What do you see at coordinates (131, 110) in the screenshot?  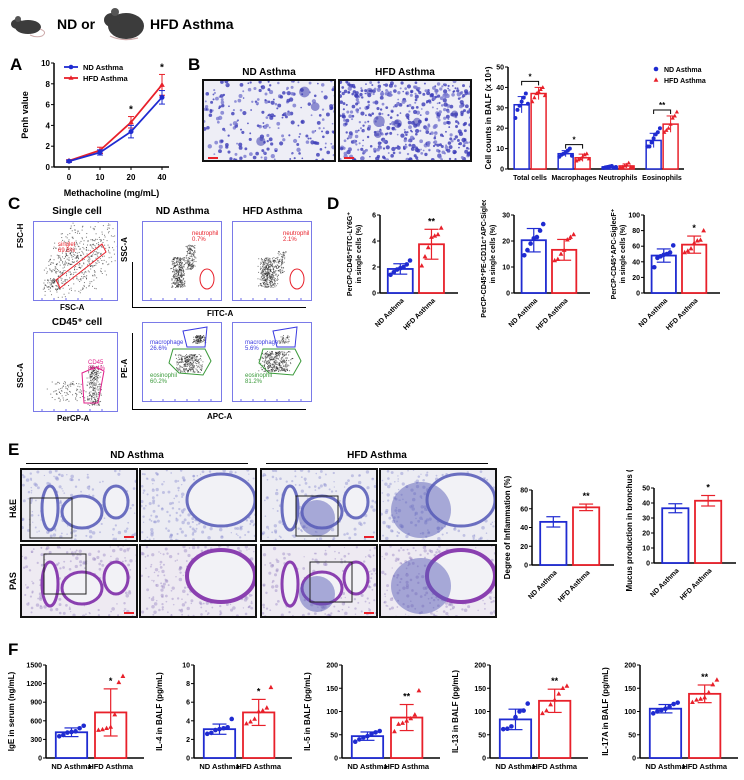 I see `significance-marker: *` at bounding box center [131, 110].